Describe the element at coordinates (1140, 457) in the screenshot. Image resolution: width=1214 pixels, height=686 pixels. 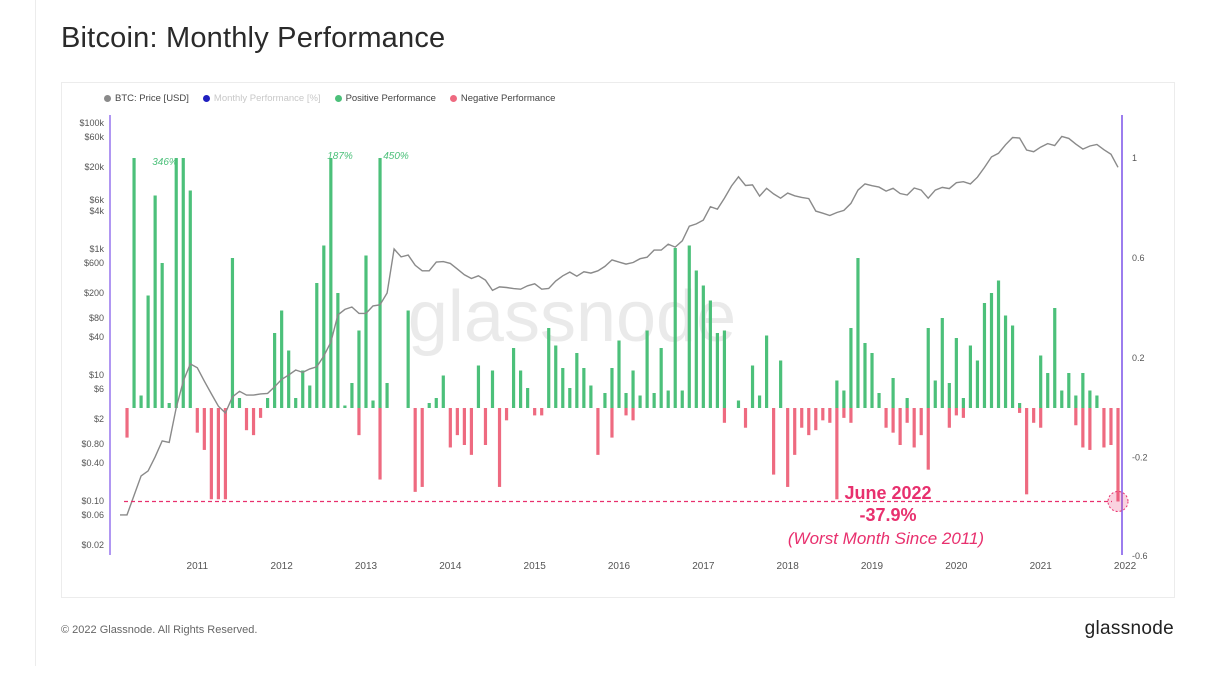
I see `y-right-tick-label: -0.2` at that location.